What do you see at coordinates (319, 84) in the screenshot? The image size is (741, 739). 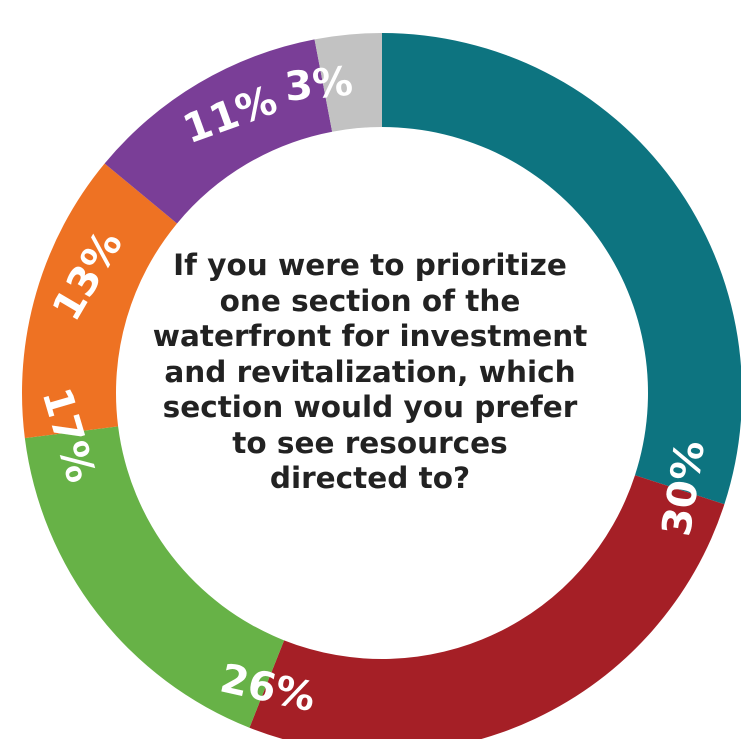 I see `slice-label-5: 3%` at bounding box center [319, 84].